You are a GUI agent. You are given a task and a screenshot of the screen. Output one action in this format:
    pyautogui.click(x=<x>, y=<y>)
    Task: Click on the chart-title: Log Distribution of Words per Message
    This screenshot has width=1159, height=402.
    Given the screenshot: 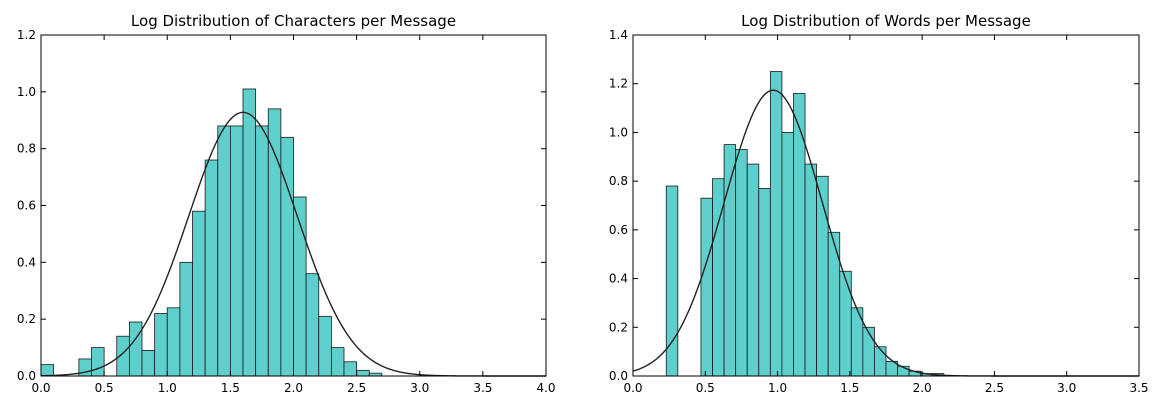 What is the action you would take?
    pyautogui.click(x=886, y=21)
    